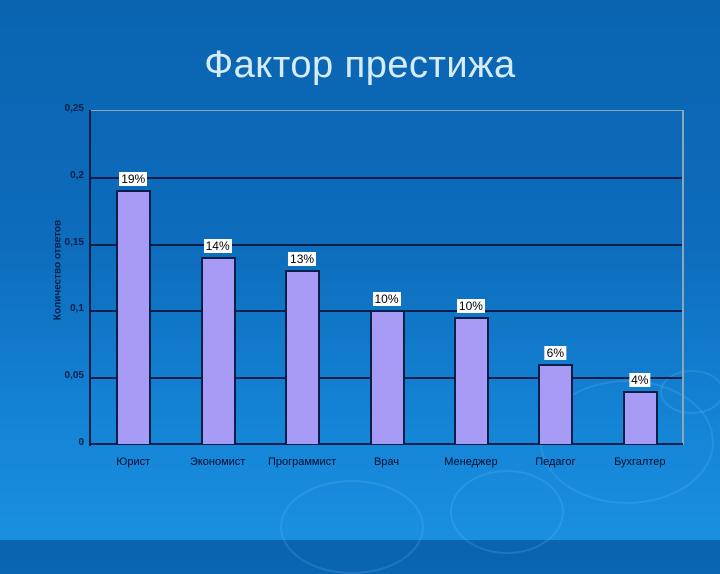 Image resolution: width=720 pixels, height=574 pixels. I want to click on x-tick-label: Юрист, so click(133, 462).